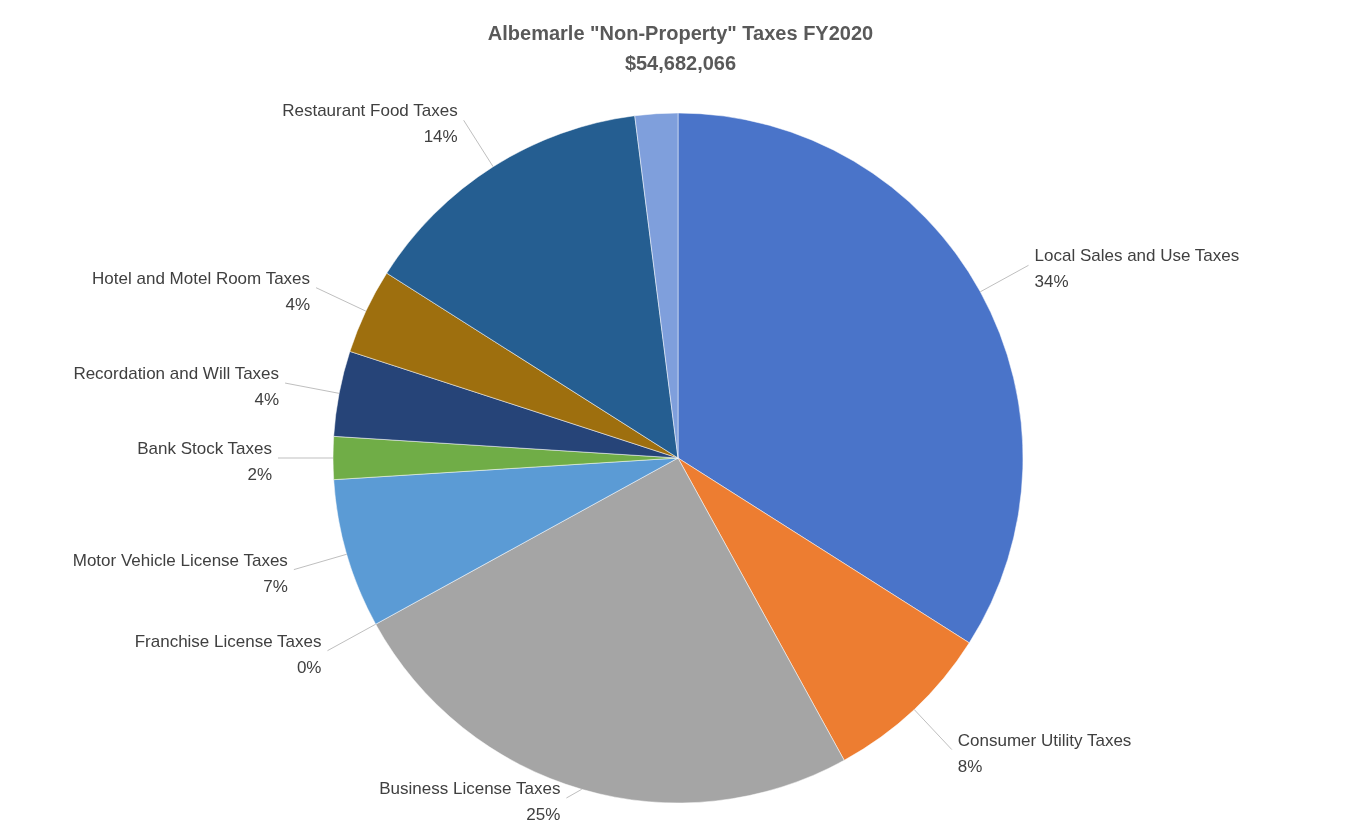 The image size is (1345, 840). What do you see at coordinates (680, 63) in the screenshot?
I see `chart-subtitle: $54,682,066` at bounding box center [680, 63].